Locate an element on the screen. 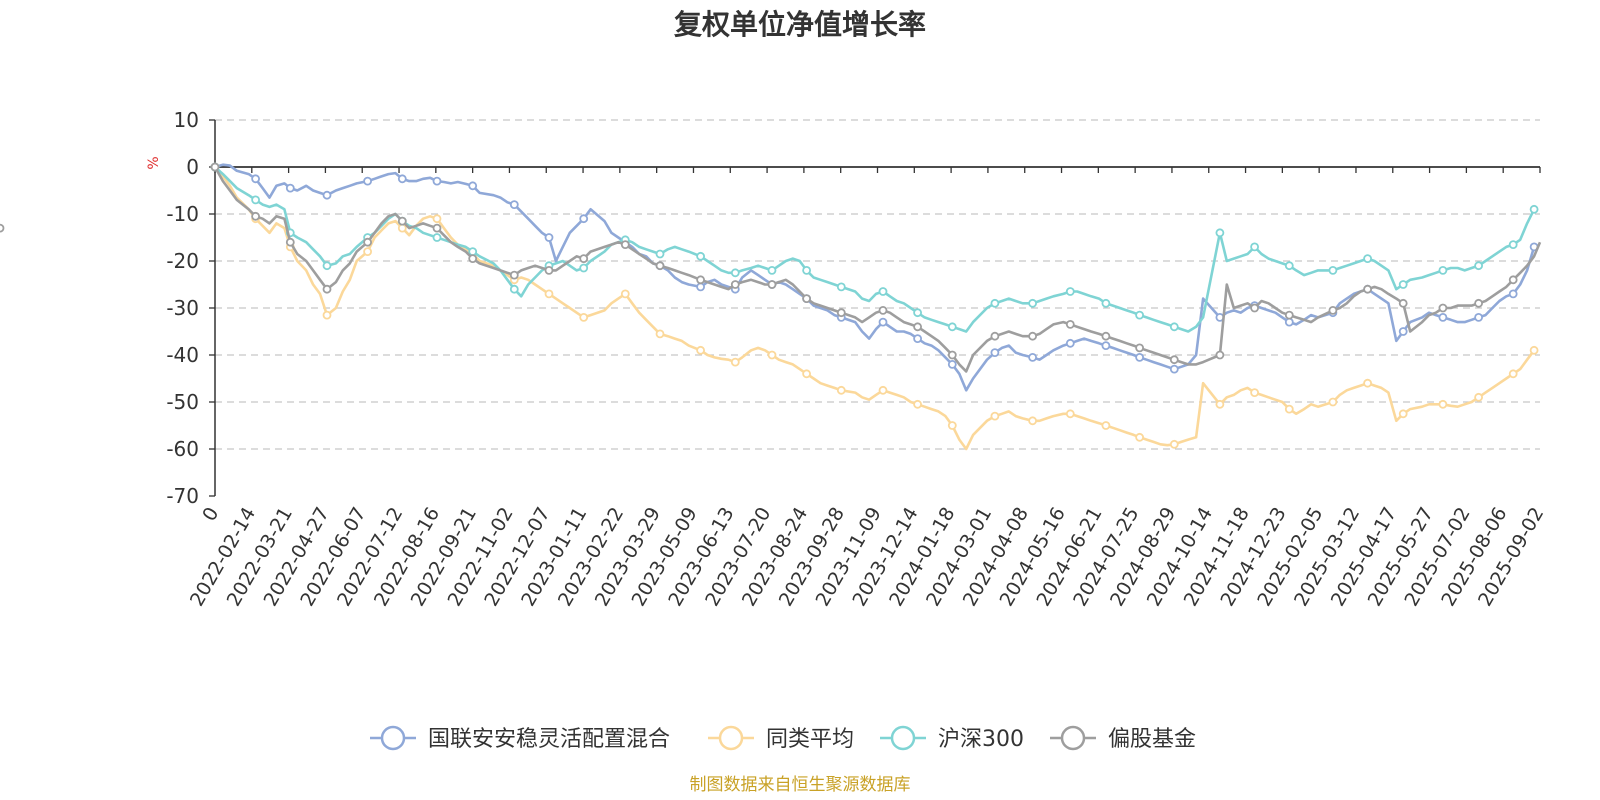  legend-item: 沪深300 is located at coordinates (952, 738).